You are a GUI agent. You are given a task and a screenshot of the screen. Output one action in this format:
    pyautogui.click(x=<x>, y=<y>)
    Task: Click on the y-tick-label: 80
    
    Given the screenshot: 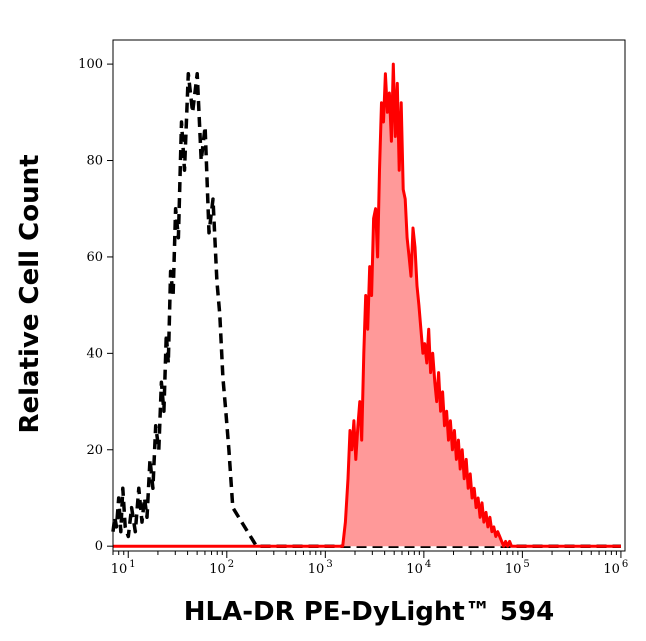 What is the action you would take?
    pyautogui.click(x=94, y=161)
    